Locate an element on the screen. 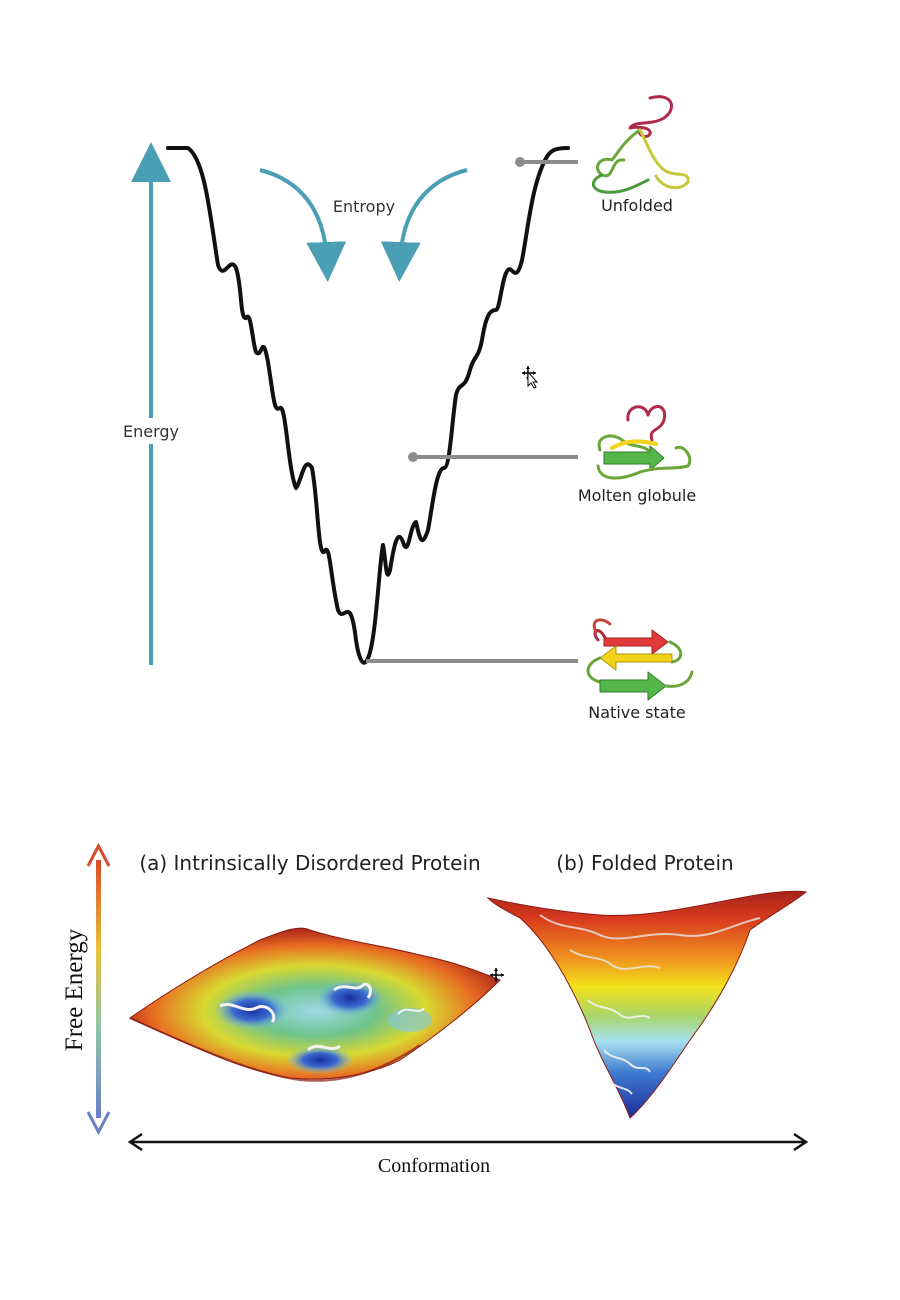 This screenshot has width=900, height=1300. unfolded-protein-icon is located at coordinates (640, 144).